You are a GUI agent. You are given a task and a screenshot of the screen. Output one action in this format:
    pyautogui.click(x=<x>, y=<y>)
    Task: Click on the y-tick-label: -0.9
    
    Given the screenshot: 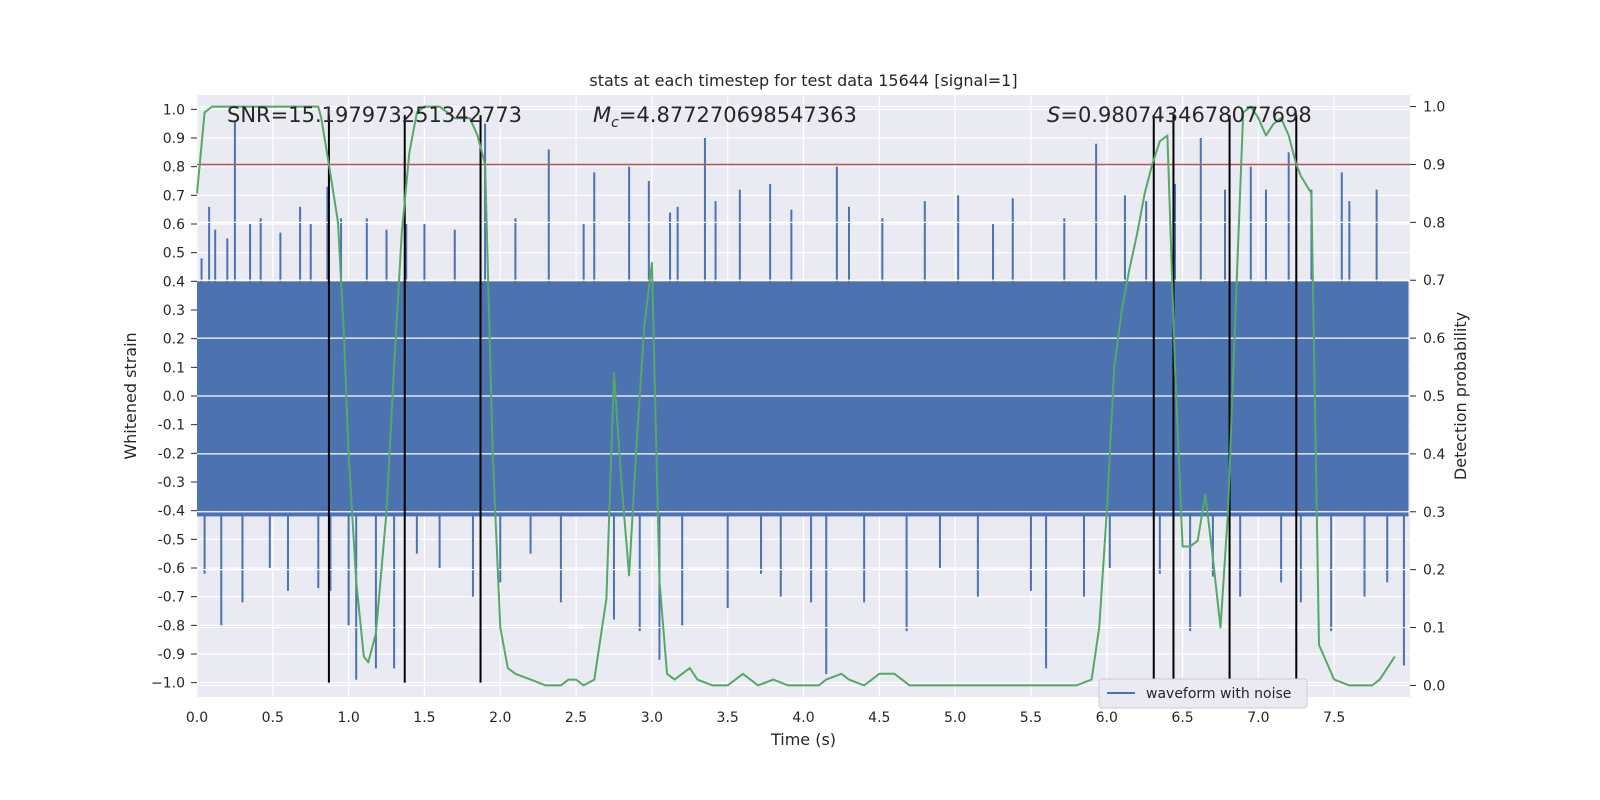 What is the action you would take?
    pyautogui.click(x=171, y=655)
    